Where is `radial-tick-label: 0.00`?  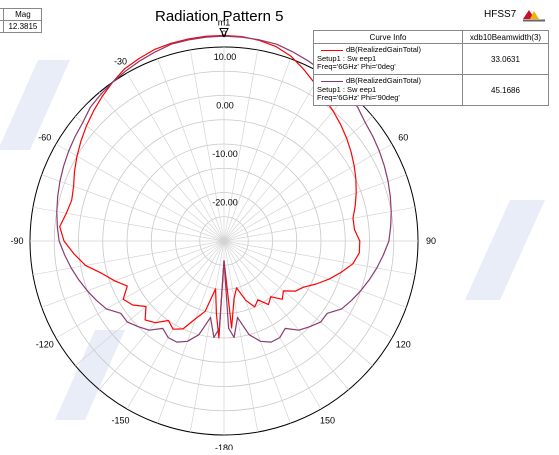 radial-tick-label: 0.00 is located at coordinates (225, 106).